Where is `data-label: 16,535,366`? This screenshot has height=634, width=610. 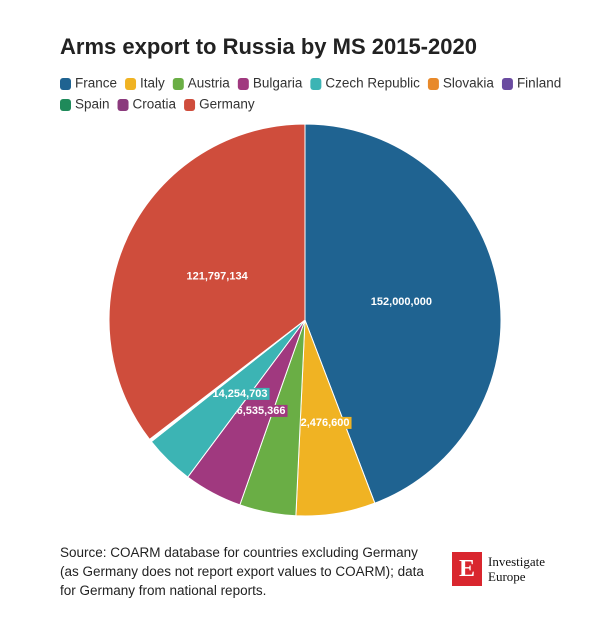
data-label: 16,535,366 is located at coordinates (257, 411).